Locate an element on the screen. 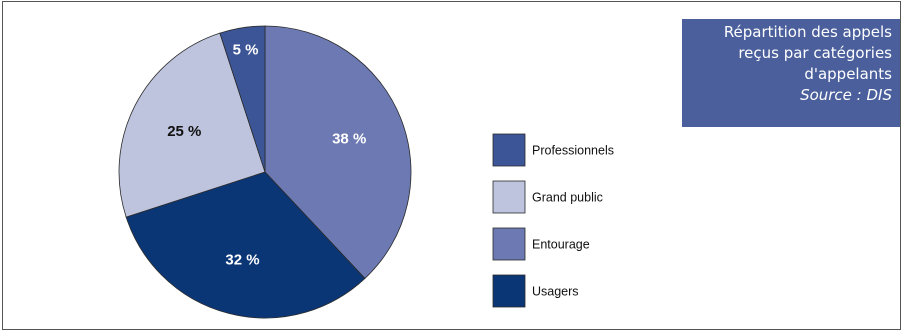 The height and width of the screenshot is (333, 906). legend-swatch-usagers is located at coordinates (509, 291).